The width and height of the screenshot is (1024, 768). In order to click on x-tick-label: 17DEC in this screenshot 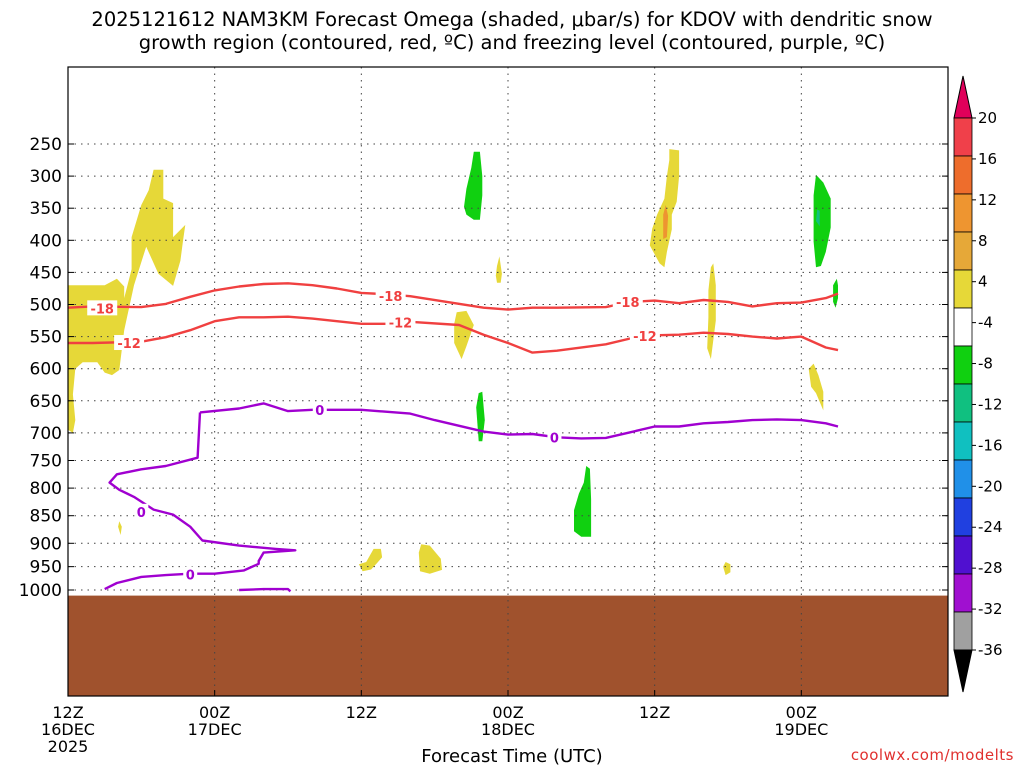, I will do `click(215, 729)`.